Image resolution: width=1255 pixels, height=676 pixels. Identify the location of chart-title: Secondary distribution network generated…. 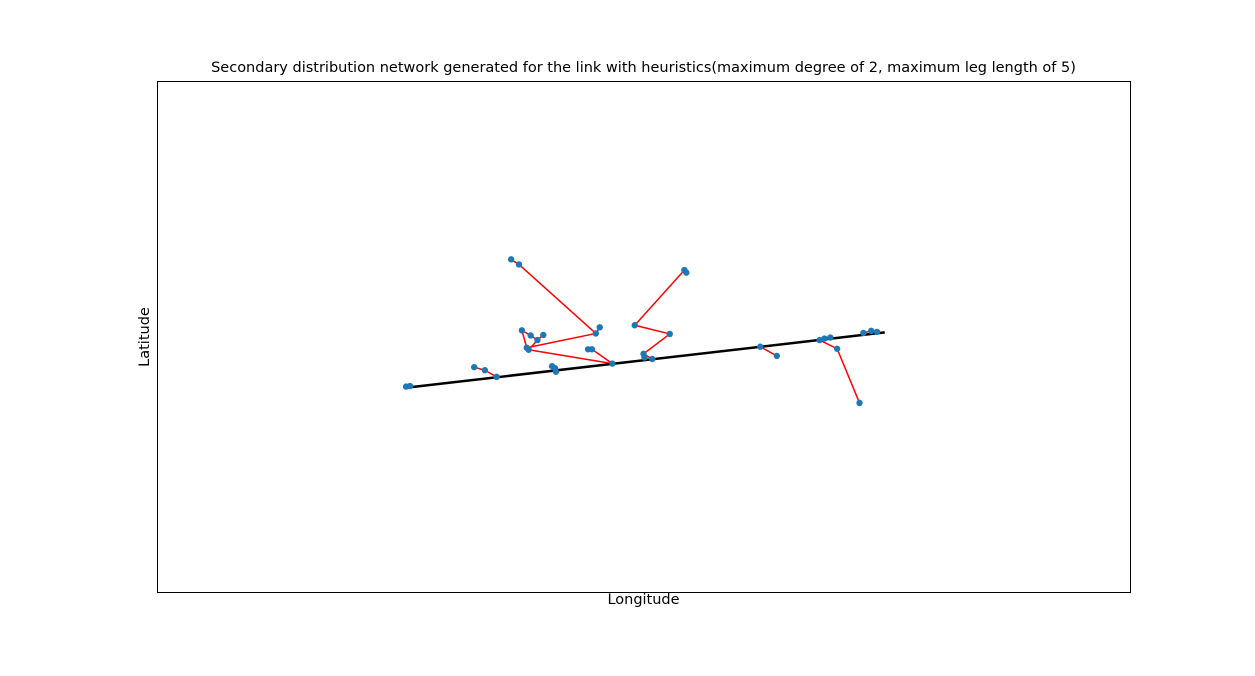
(643, 68).